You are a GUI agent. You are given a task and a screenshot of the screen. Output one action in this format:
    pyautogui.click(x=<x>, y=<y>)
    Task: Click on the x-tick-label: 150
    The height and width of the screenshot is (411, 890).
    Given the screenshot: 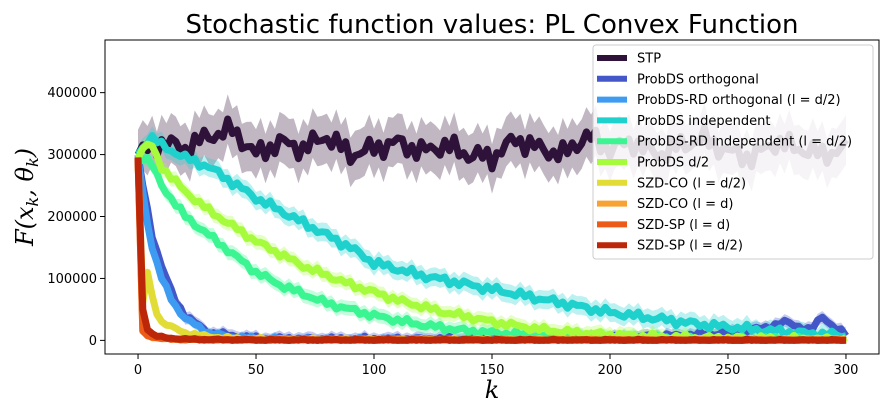 What is the action you would take?
    pyautogui.click(x=492, y=370)
    